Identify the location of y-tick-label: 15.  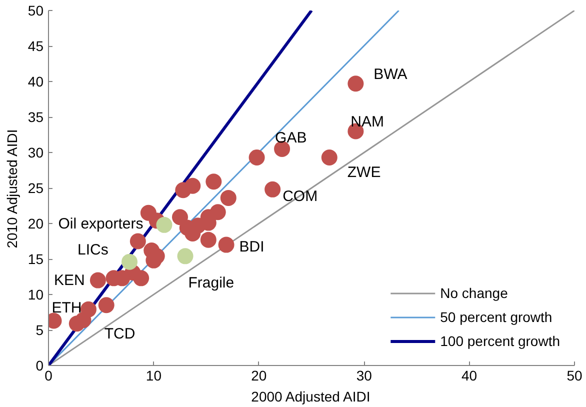
(36, 259).